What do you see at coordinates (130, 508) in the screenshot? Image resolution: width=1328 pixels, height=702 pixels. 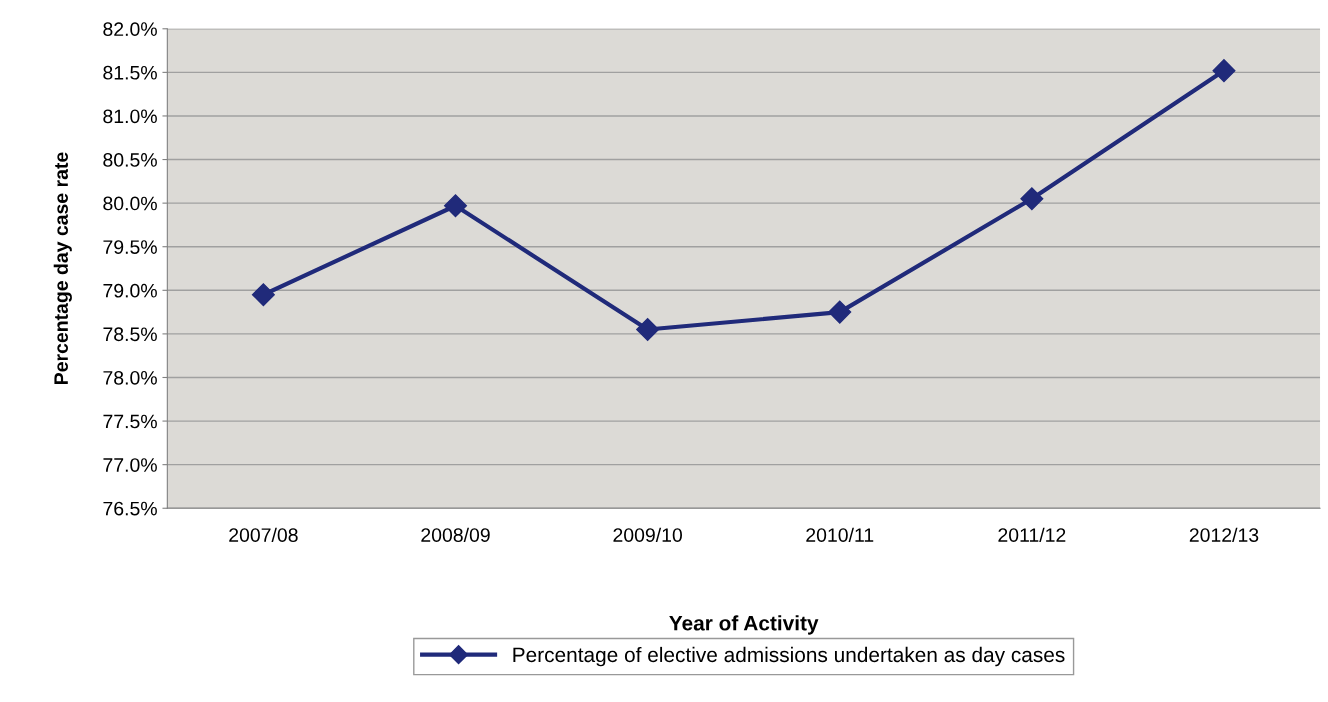 I see `y-tick-label: 76.5%` at bounding box center [130, 508].